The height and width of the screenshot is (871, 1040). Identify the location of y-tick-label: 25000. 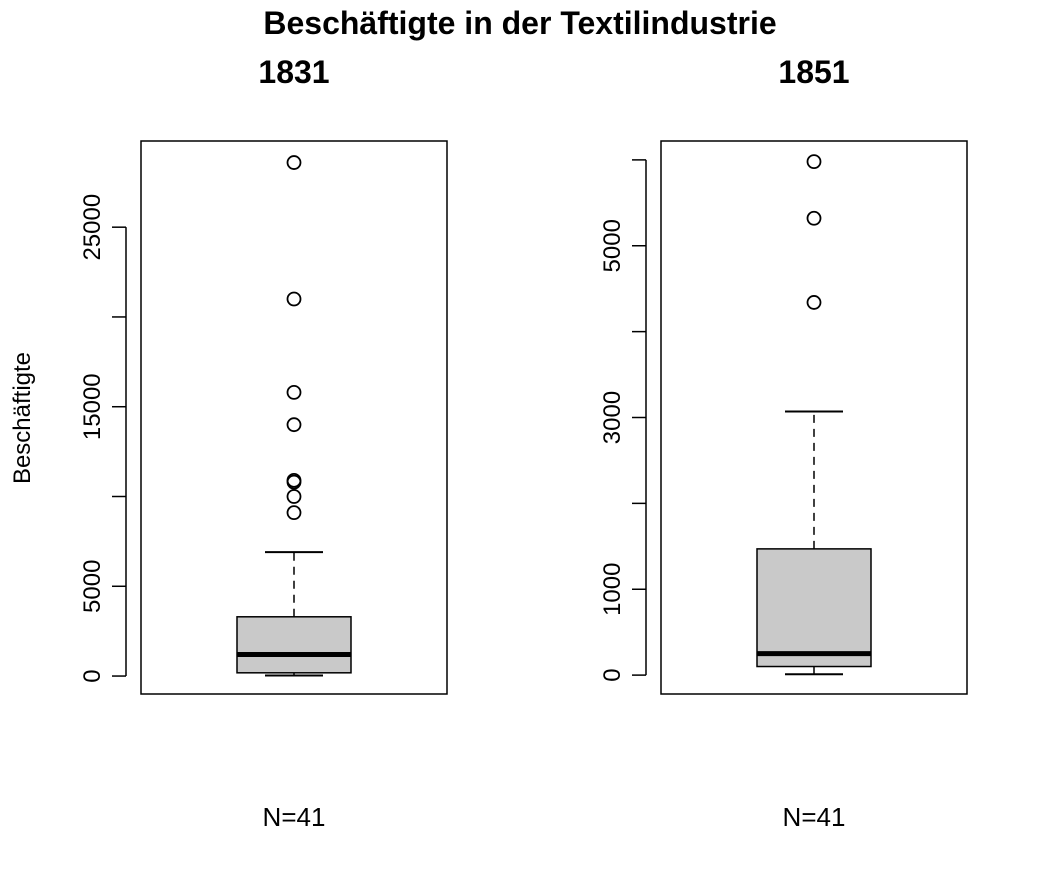
(92, 227).